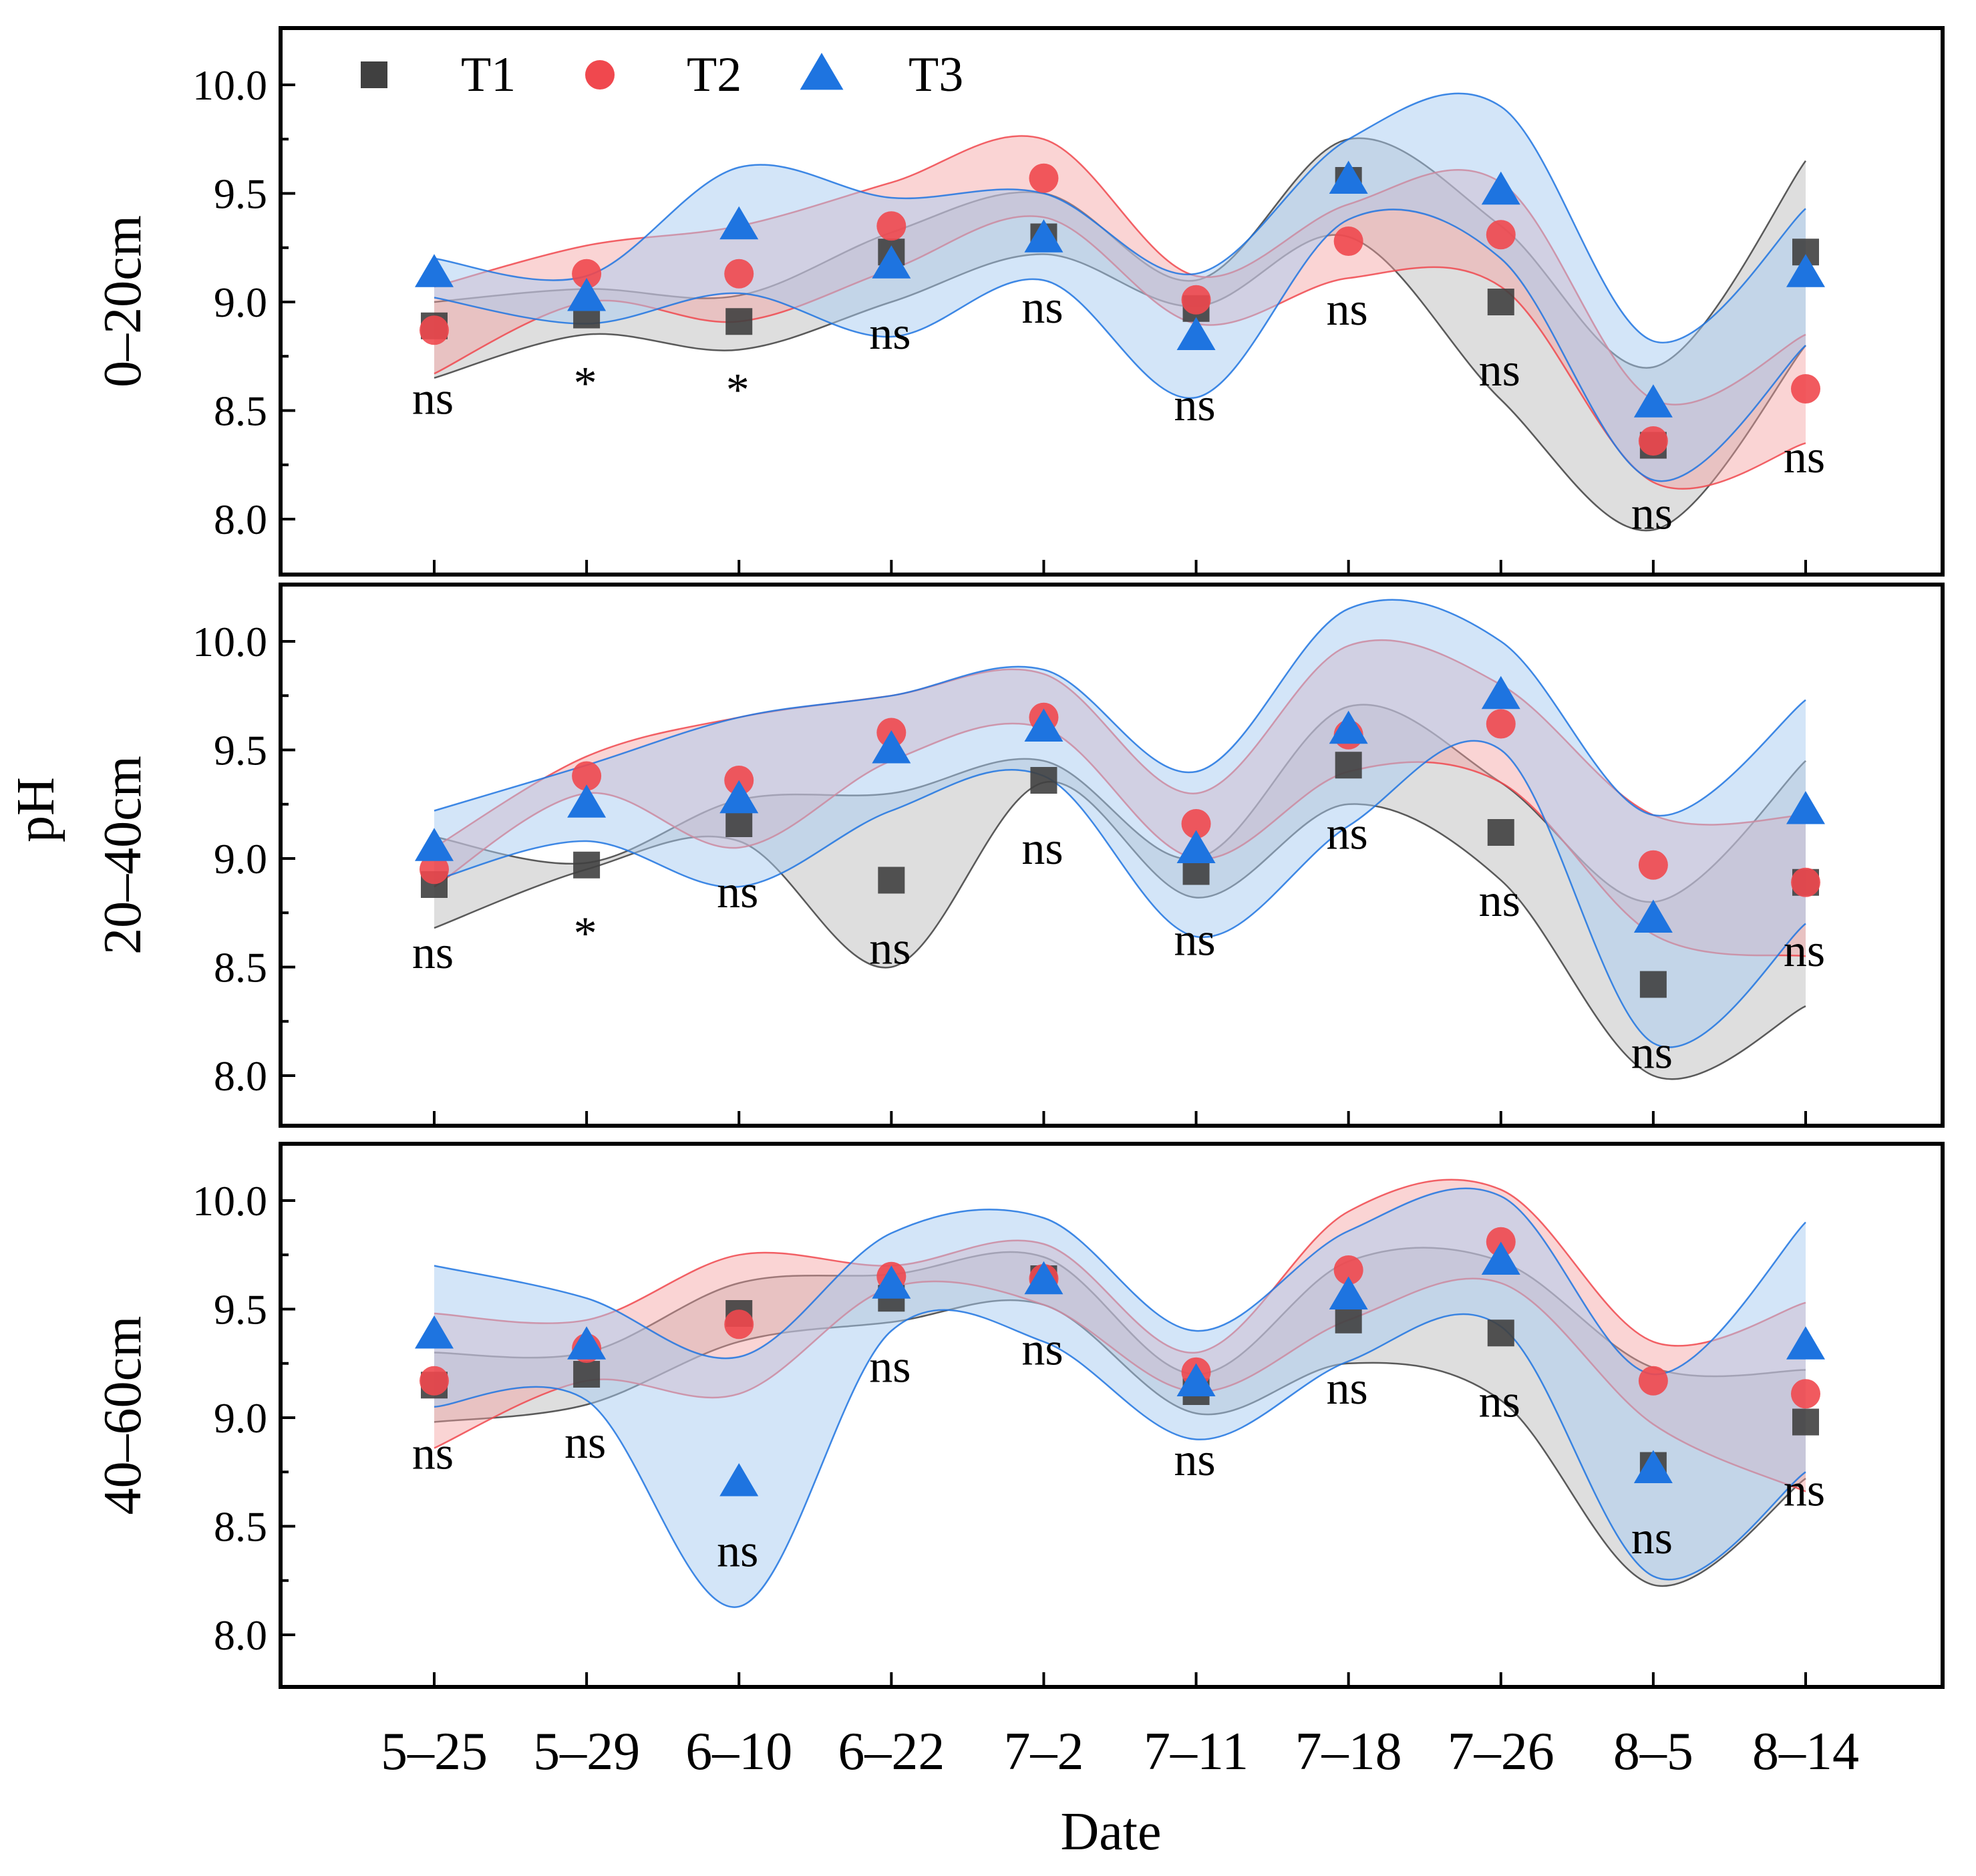 The height and width of the screenshot is (1876, 1976). Describe the element at coordinates (1501, 1751) in the screenshot. I see `x-tick-label: 7–26` at that location.